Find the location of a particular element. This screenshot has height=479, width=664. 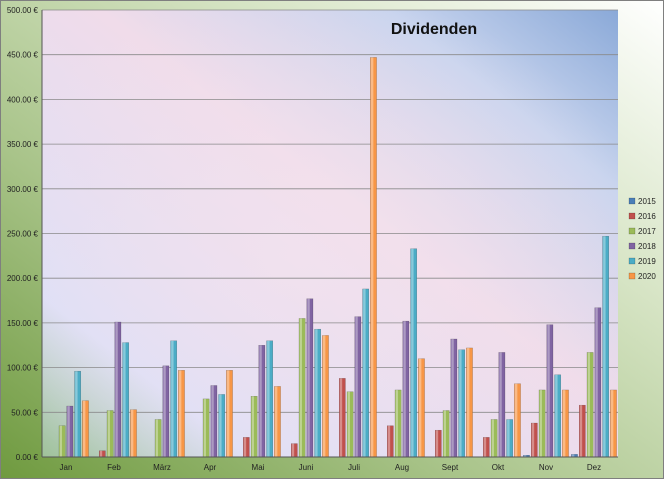

legend-swatch-2015 is located at coordinates (632, 201).